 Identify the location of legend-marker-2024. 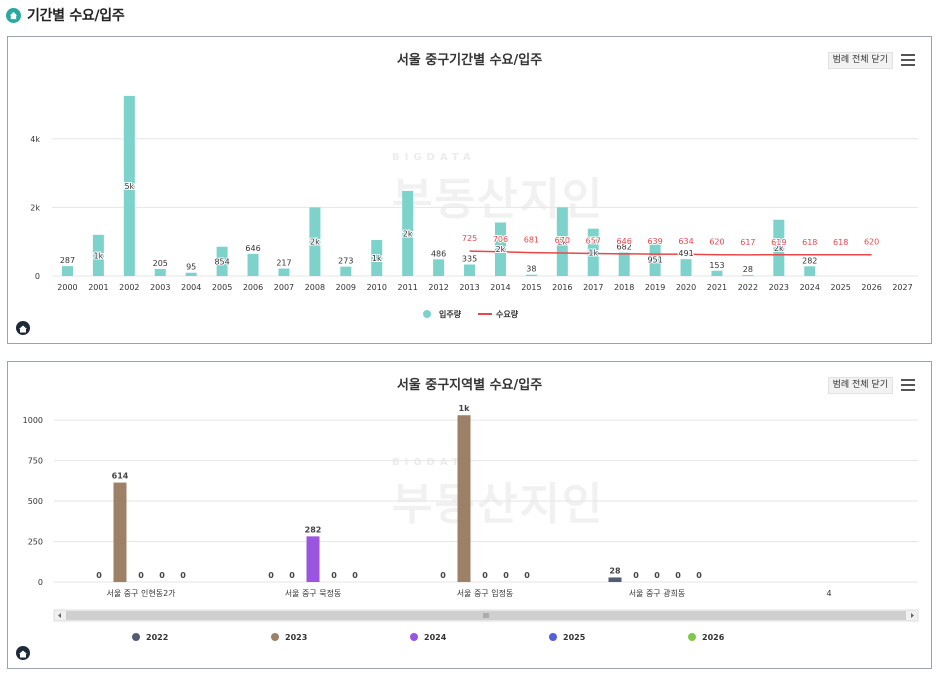
(414, 637).